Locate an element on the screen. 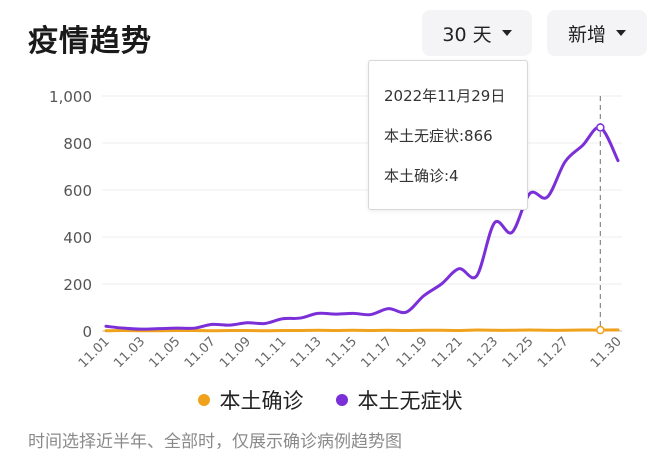 The width and height of the screenshot is (660, 471). y-tick-label: 0 is located at coordinates (87, 332).